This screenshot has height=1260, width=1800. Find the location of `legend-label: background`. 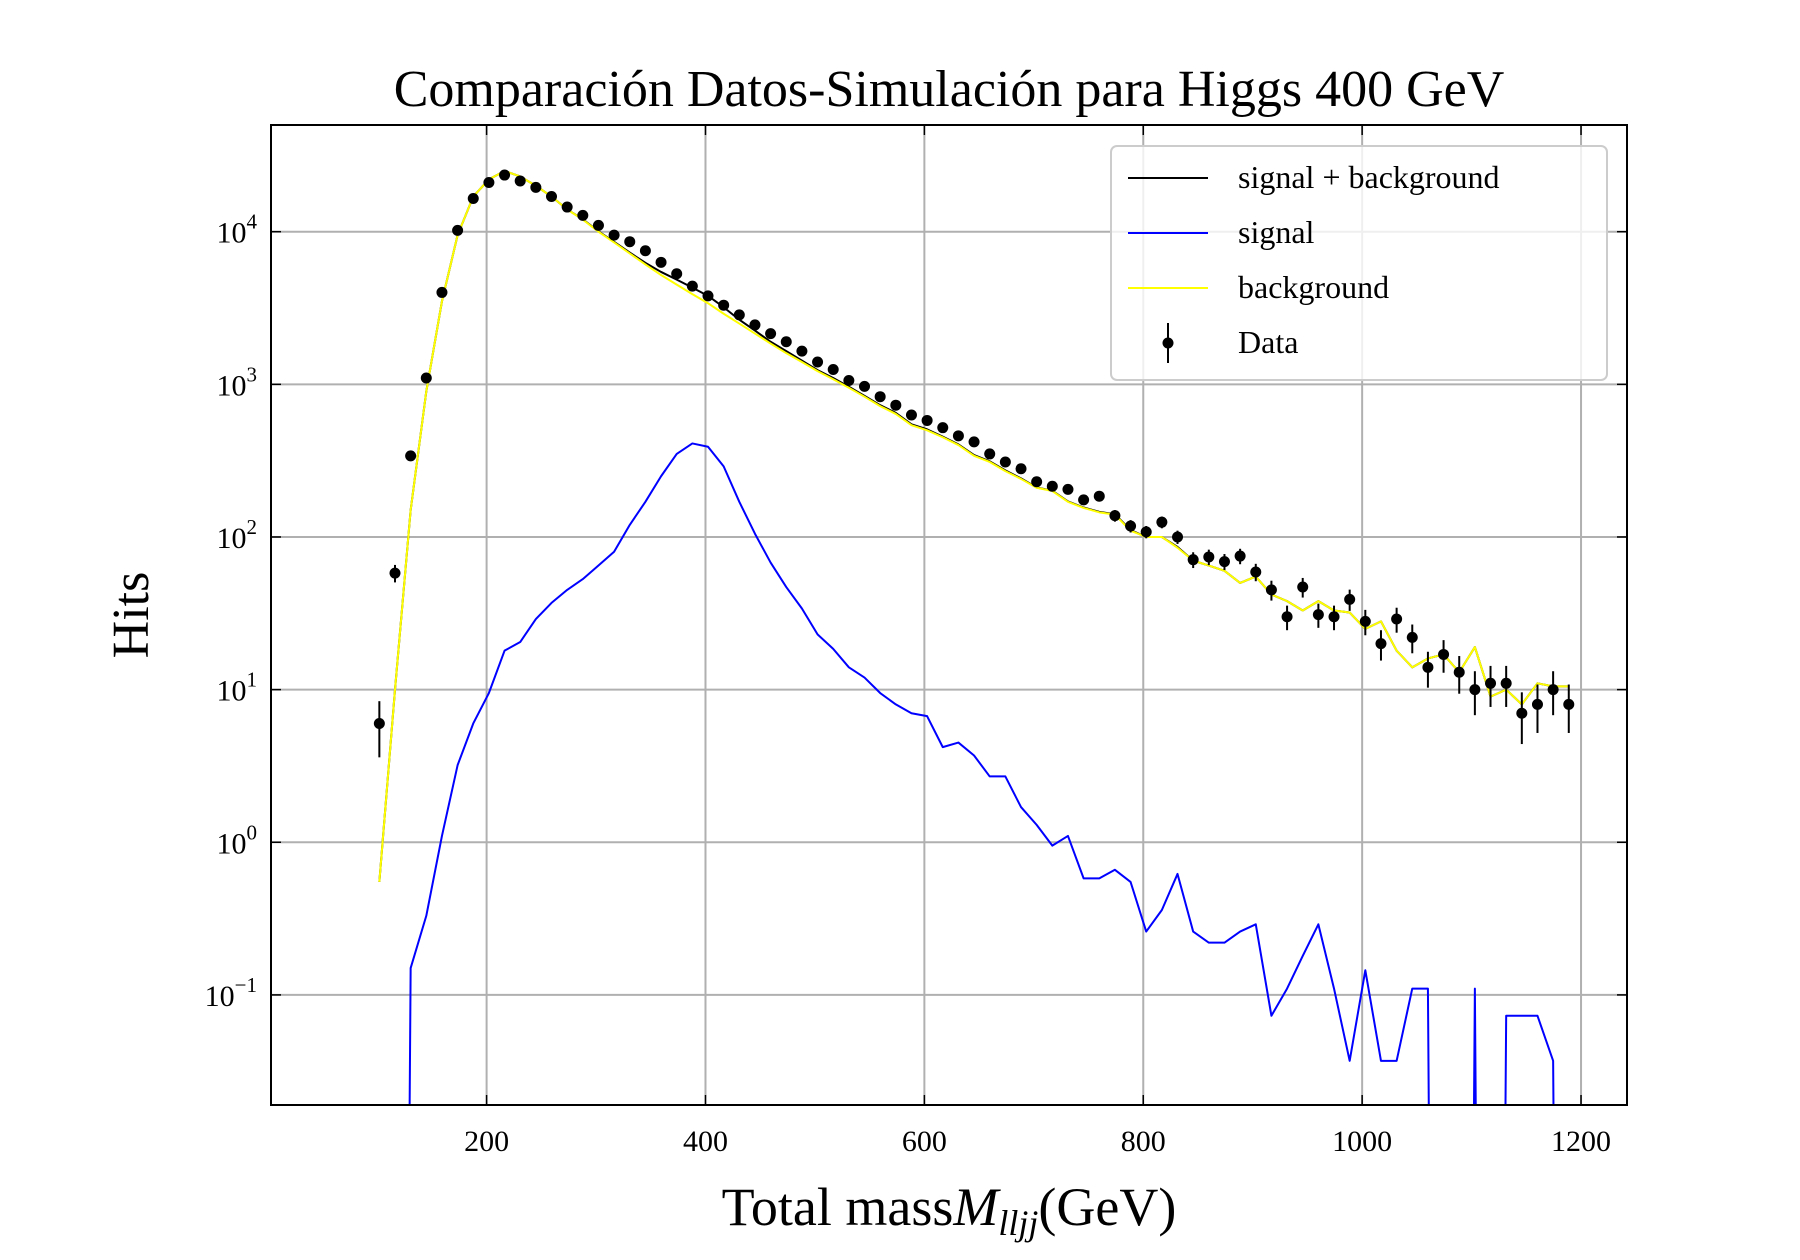

legend-label: background is located at coordinates (1313, 287).